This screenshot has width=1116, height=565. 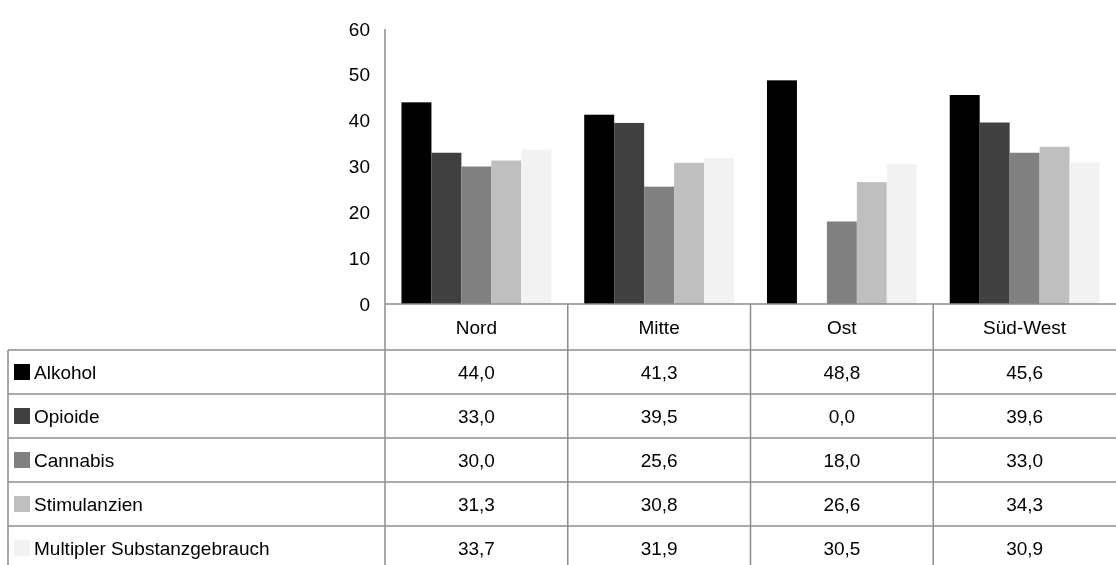 I want to click on data-label: 30,5, so click(x=842, y=548).